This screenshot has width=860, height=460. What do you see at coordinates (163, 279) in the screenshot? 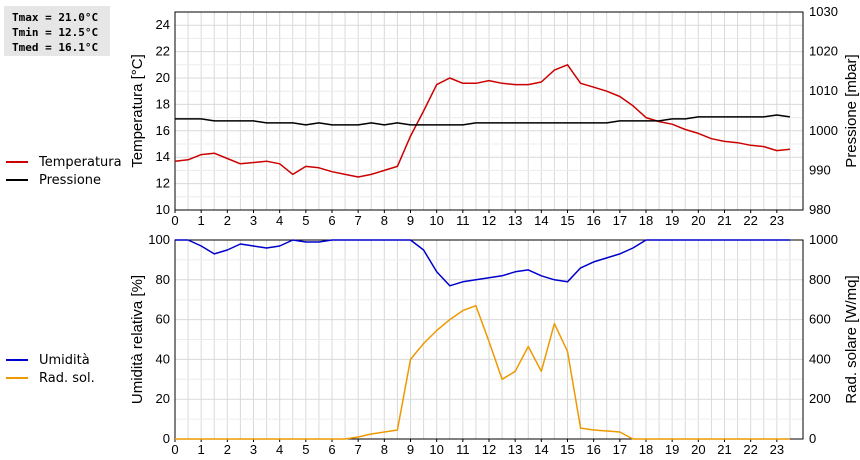
I see `y-tick-label-left: 80` at bounding box center [163, 279].